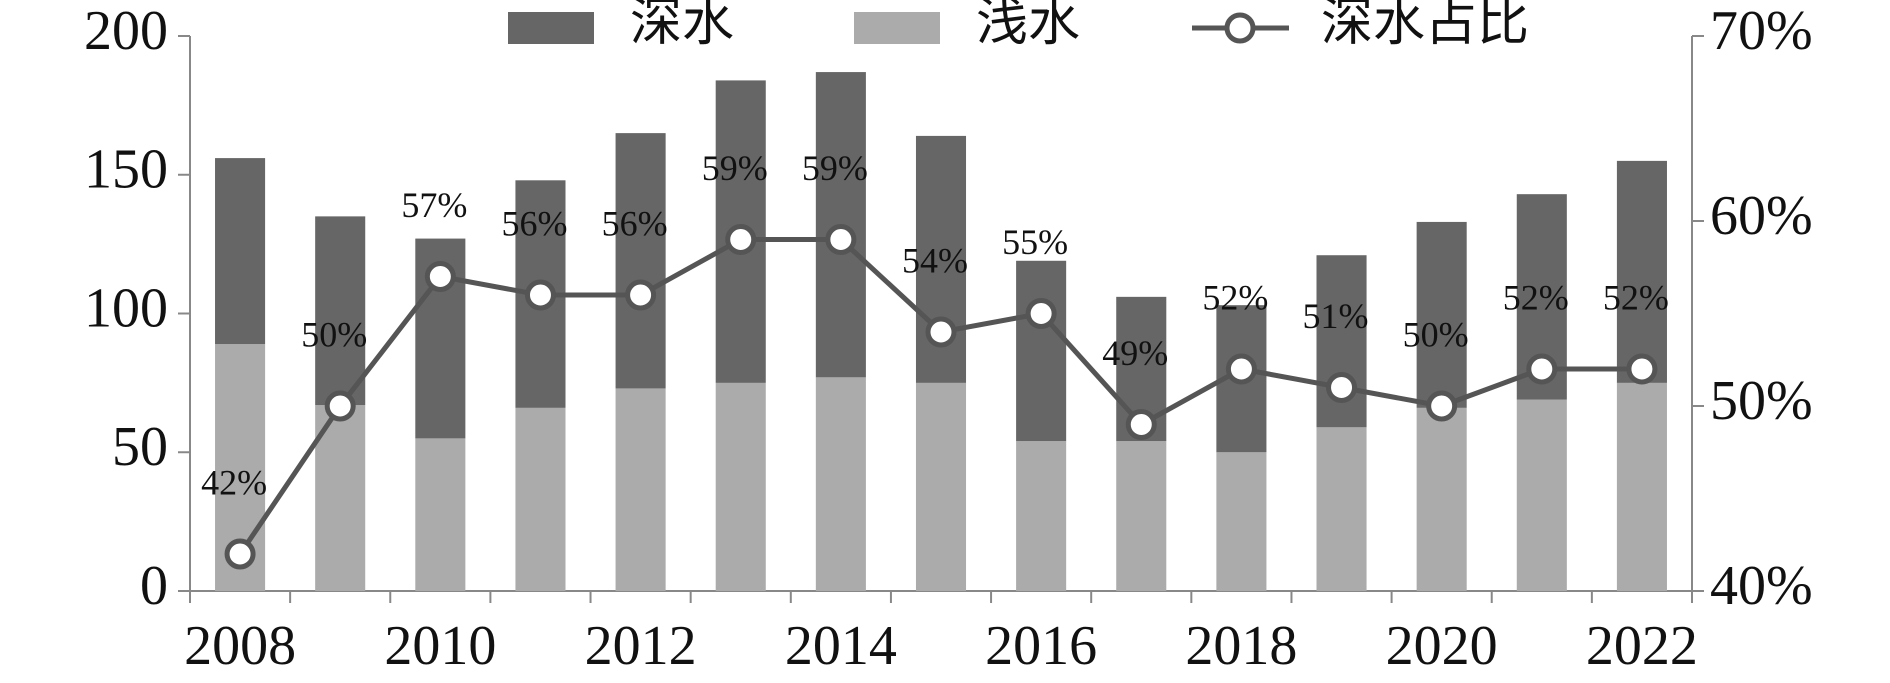 This screenshot has height=683, width=1890. What do you see at coordinates (1028, 26) in the screenshot?
I see `legend-label: 浅水` at bounding box center [1028, 26].